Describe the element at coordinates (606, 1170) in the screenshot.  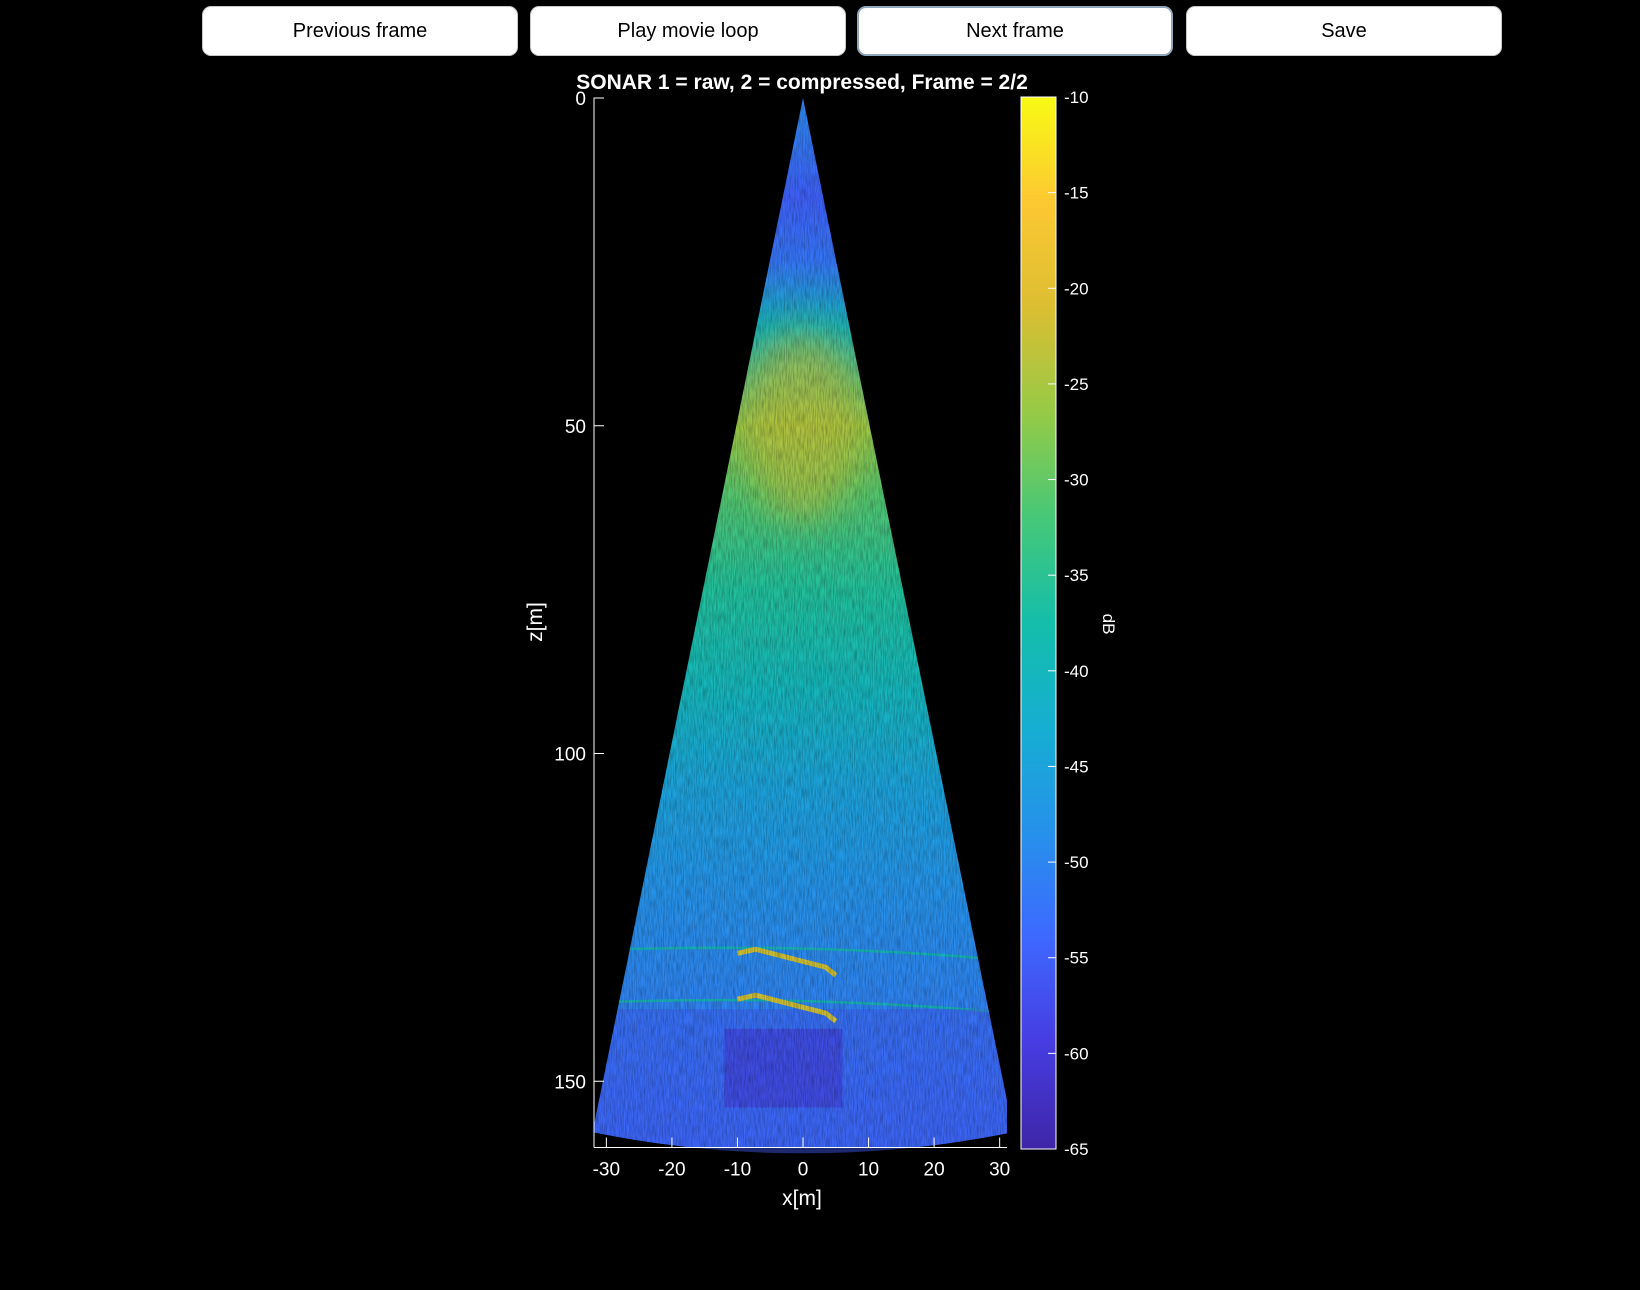
I see `x-tick-label: -30` at that location.